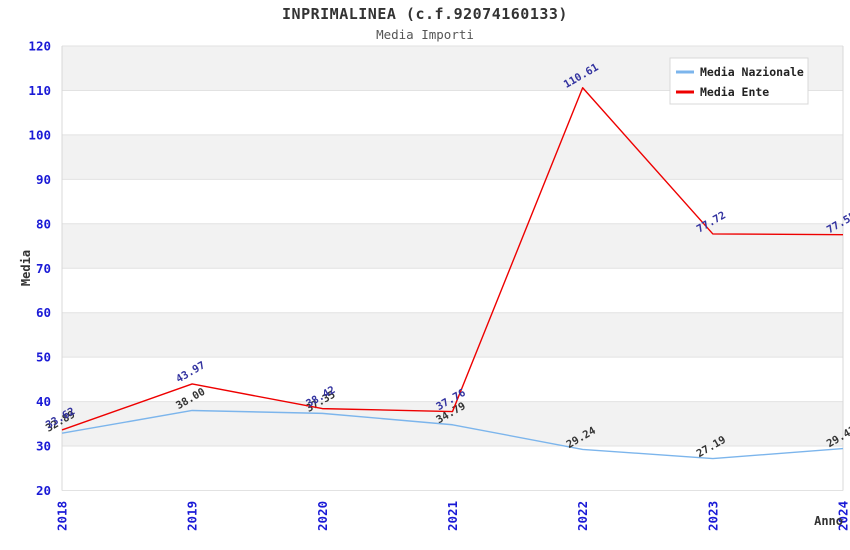  What do you see at coordinates (192, 516) in the screenshot?
I see `x-tick-label: 2019` at bounding box center [192, 516].